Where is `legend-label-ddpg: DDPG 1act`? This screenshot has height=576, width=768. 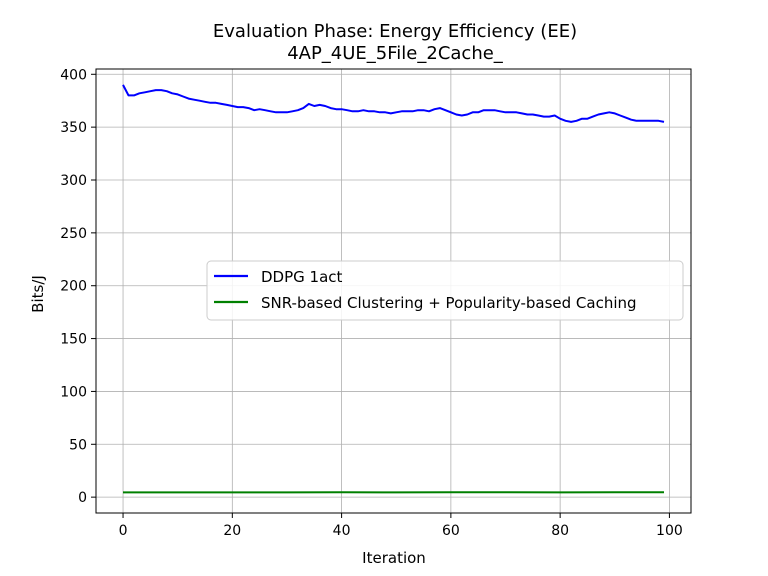 legend-label-ddpg: DDPG 1act is located at coordinates (302, 277).